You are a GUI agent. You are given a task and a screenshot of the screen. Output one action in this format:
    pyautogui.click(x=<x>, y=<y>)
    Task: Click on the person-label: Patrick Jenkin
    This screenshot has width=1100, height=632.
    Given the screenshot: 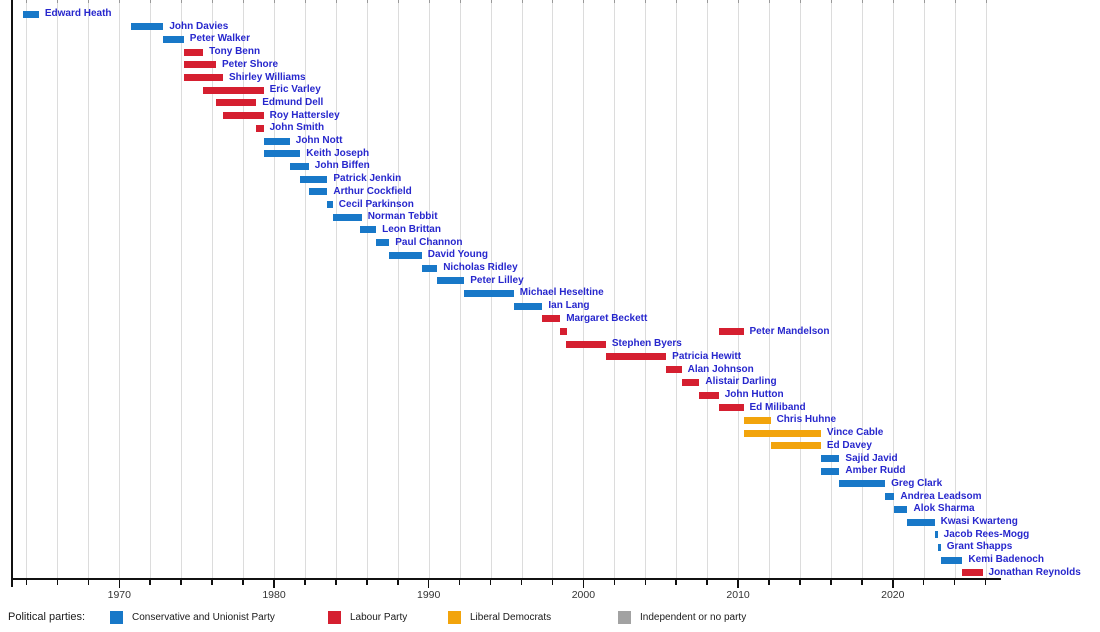 What is the action you would take?
    pyautogui.click(x=367, y=179)
    